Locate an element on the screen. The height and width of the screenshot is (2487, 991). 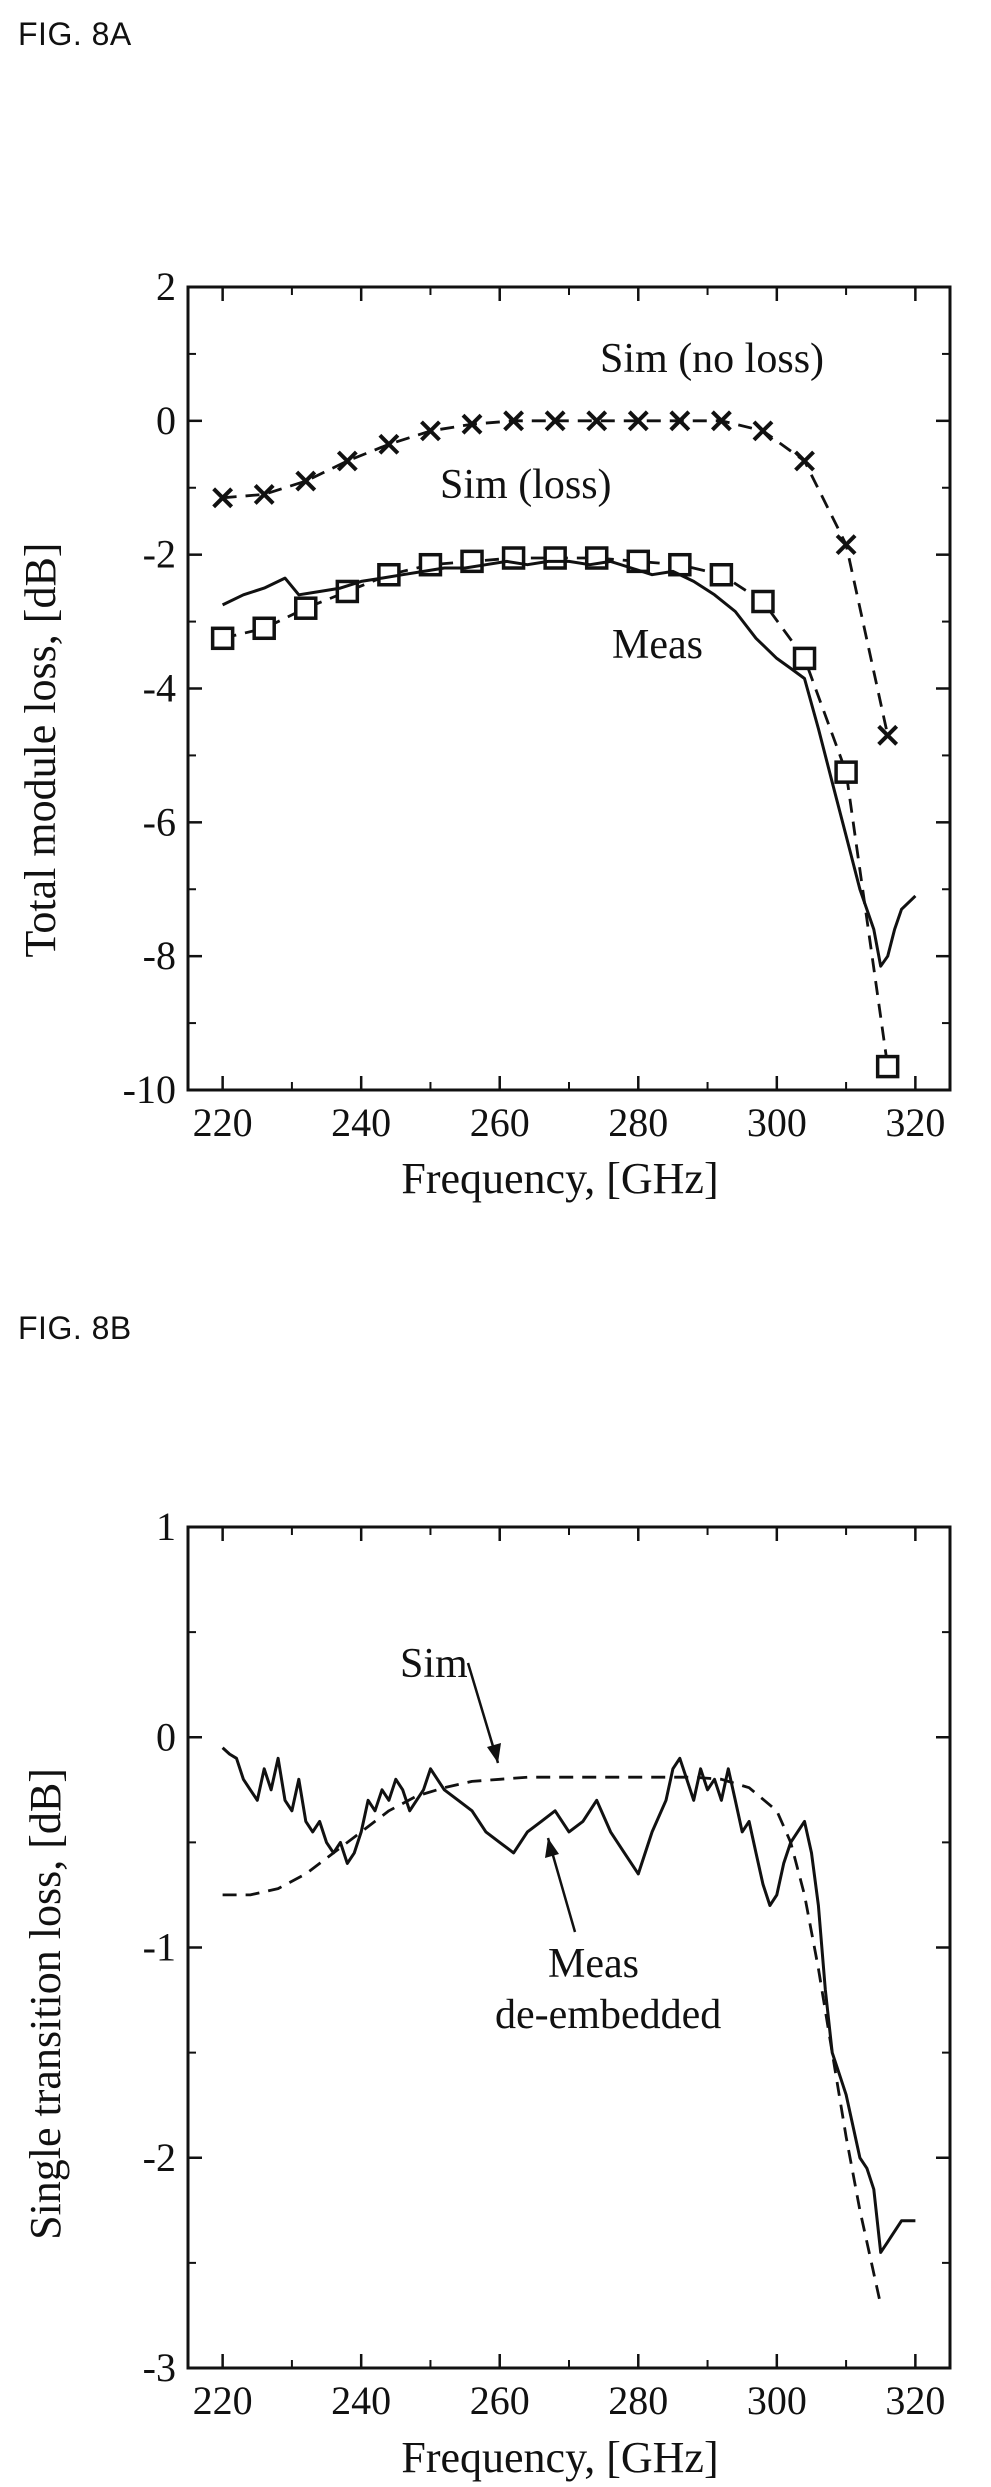
figure-8b-label: FIG. 8B is located at coordinates (75, 1328).